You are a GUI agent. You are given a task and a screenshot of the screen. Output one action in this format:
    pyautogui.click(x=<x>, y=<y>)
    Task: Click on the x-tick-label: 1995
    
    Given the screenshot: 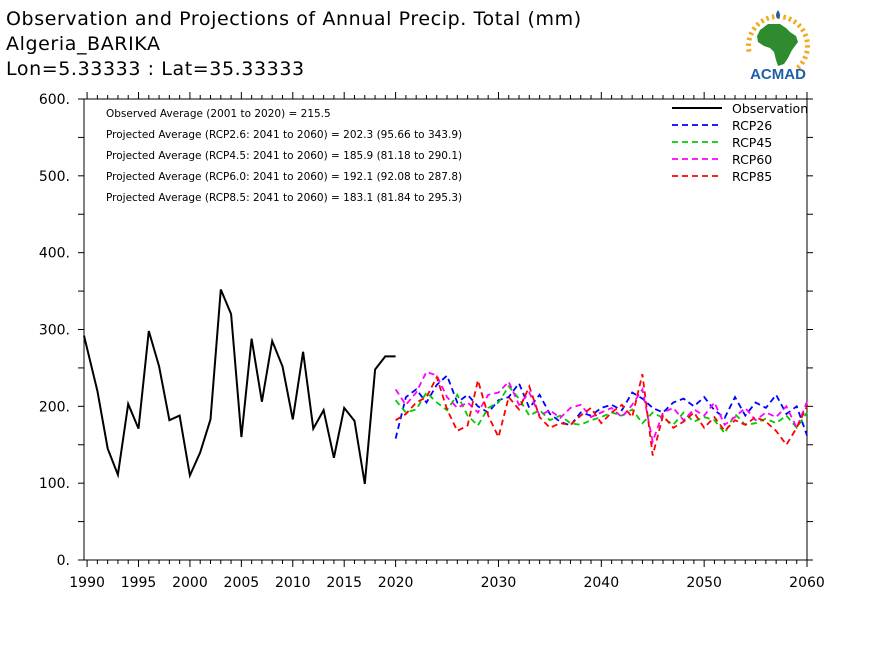 What is the action you would take?
    pyautogui.click(x=139, y=583)
    